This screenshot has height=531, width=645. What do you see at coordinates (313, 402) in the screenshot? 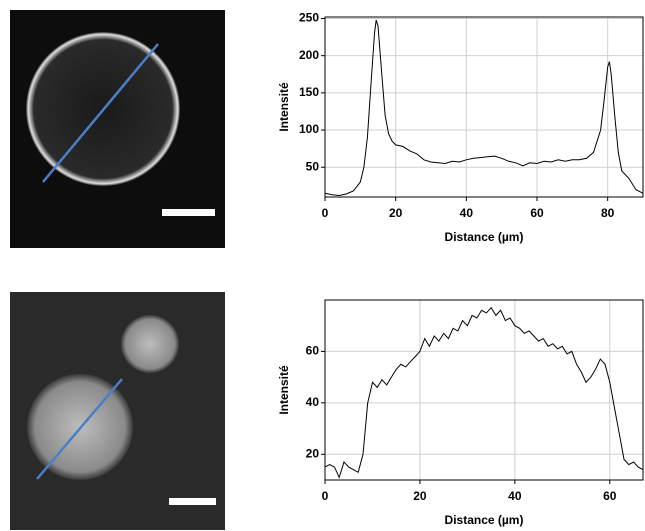
I see `y-tick-label: 40` at bounding box center [313, 402].